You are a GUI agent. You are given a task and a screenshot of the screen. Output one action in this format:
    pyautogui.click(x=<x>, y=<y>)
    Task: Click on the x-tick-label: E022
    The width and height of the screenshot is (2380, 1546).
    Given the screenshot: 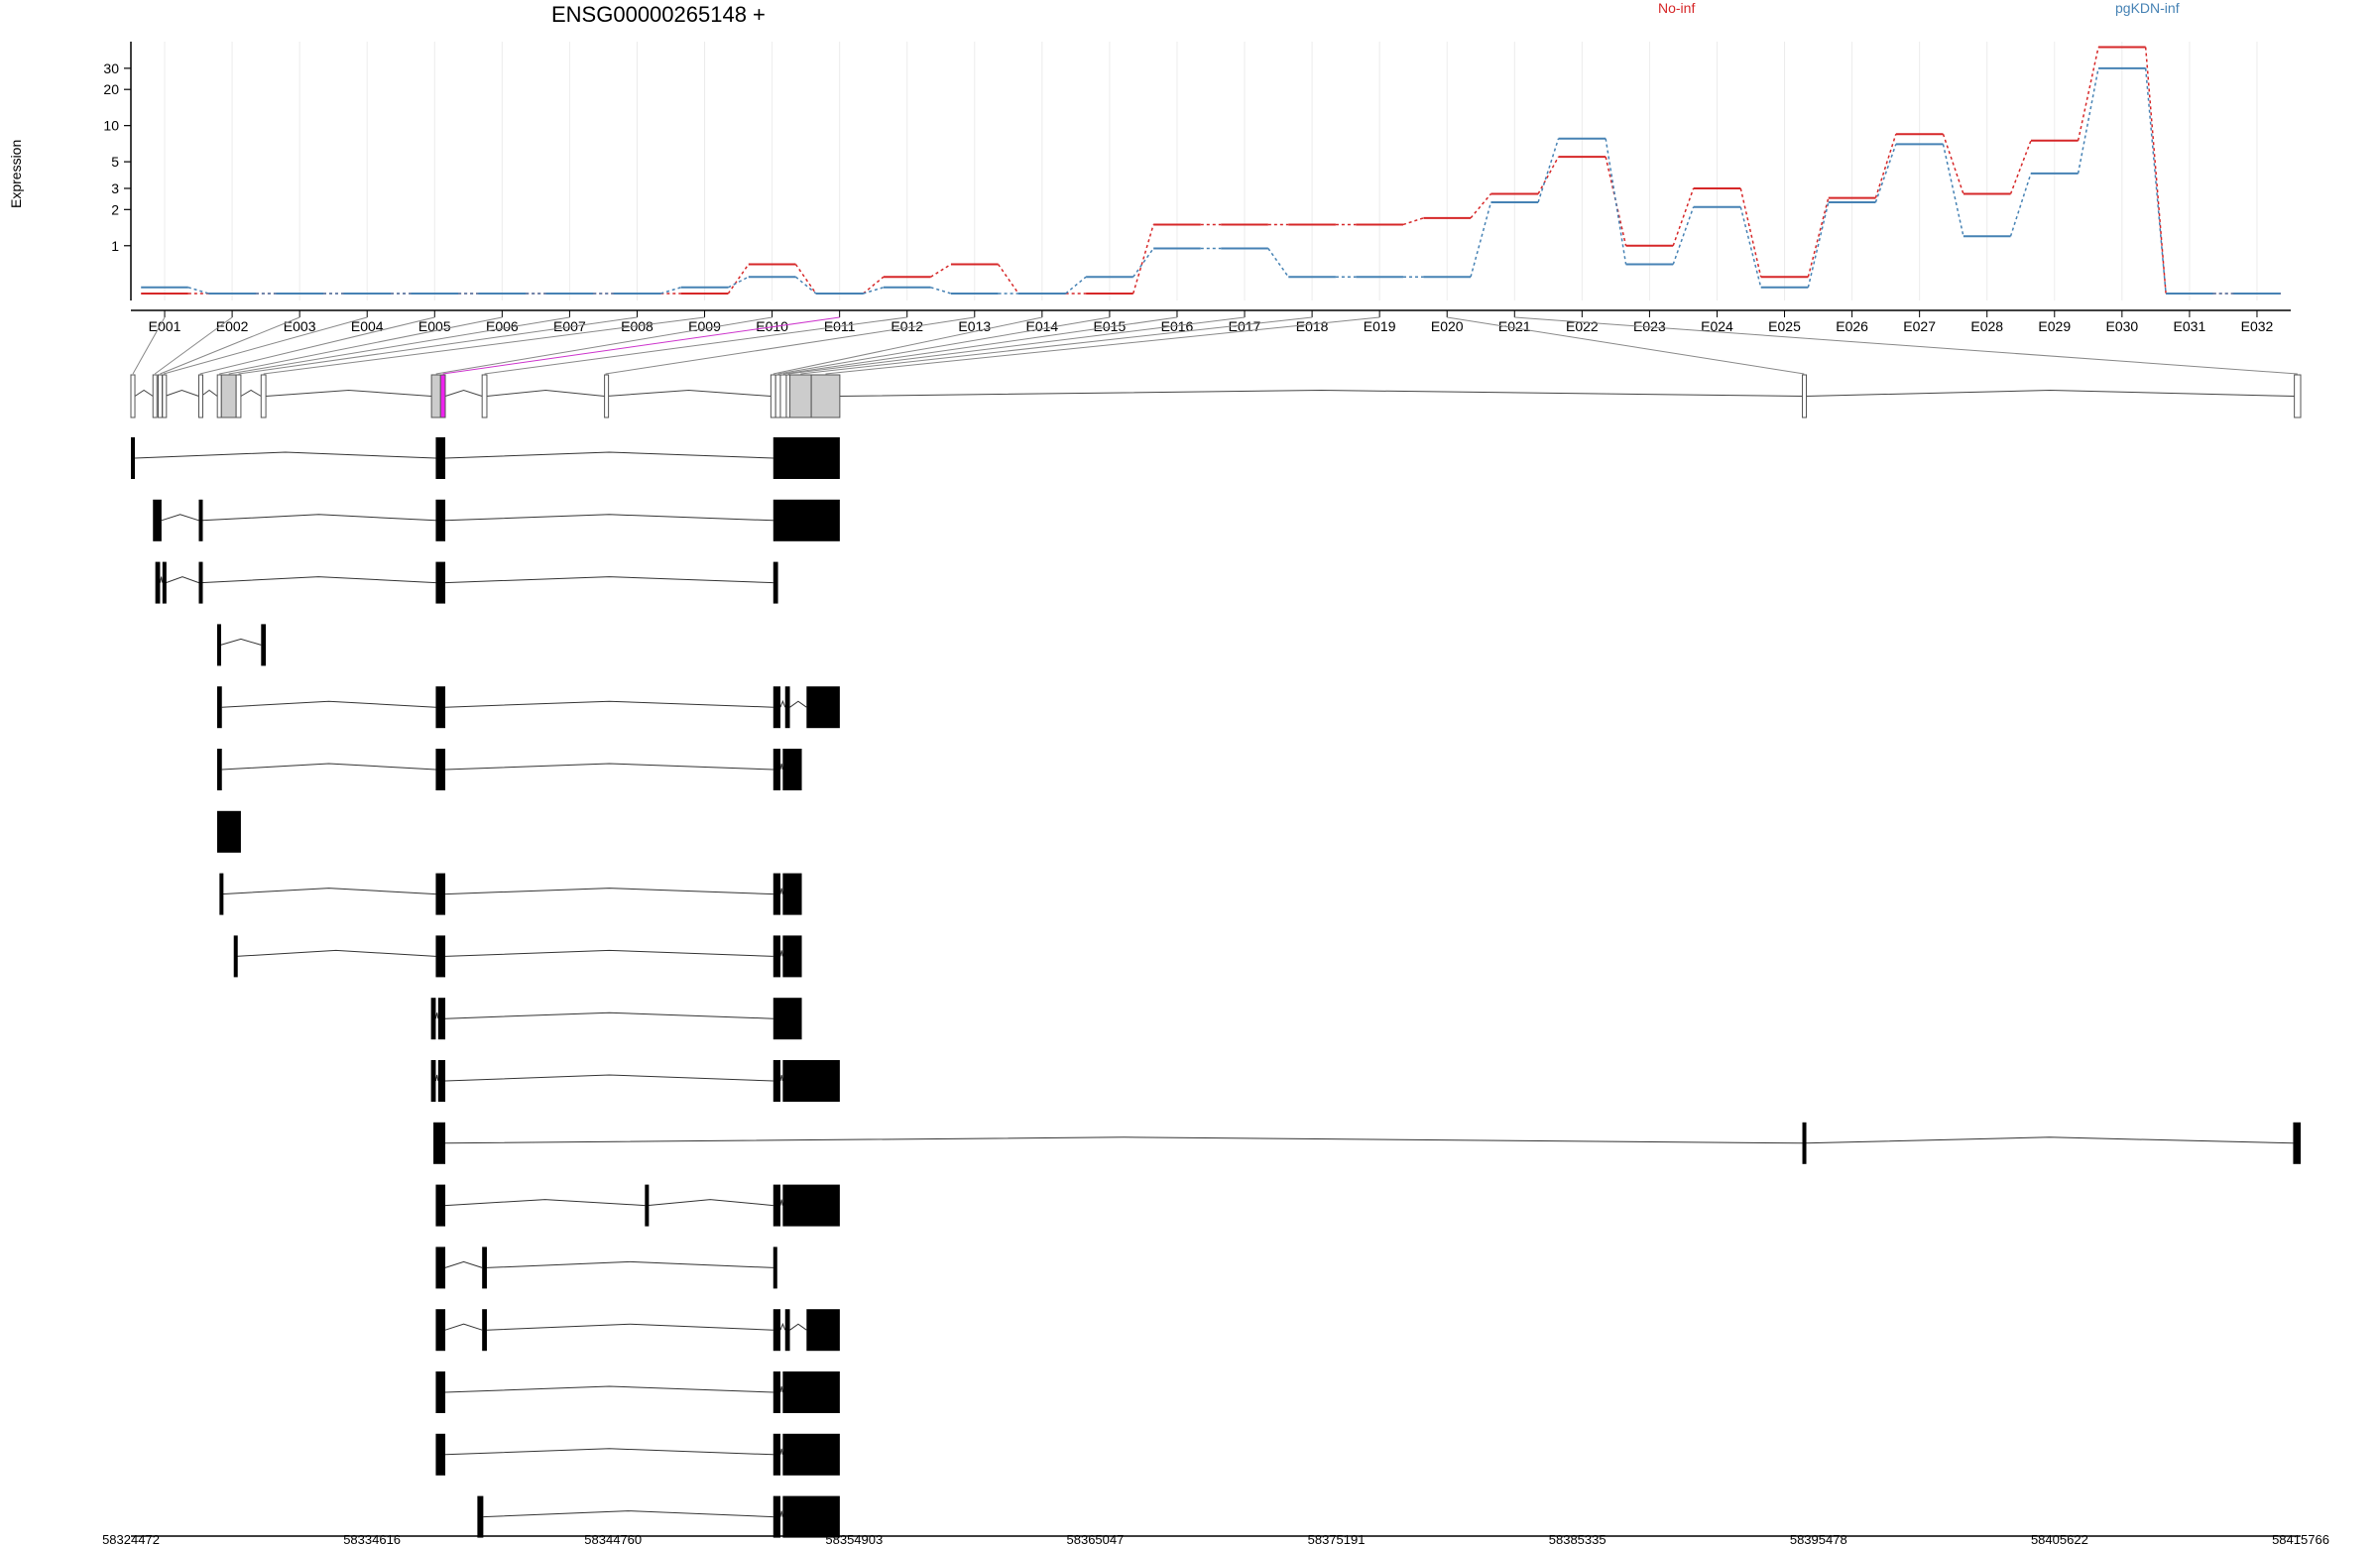 What is the action you would take?
    pyautogui.click(x=1582, y=326)
    